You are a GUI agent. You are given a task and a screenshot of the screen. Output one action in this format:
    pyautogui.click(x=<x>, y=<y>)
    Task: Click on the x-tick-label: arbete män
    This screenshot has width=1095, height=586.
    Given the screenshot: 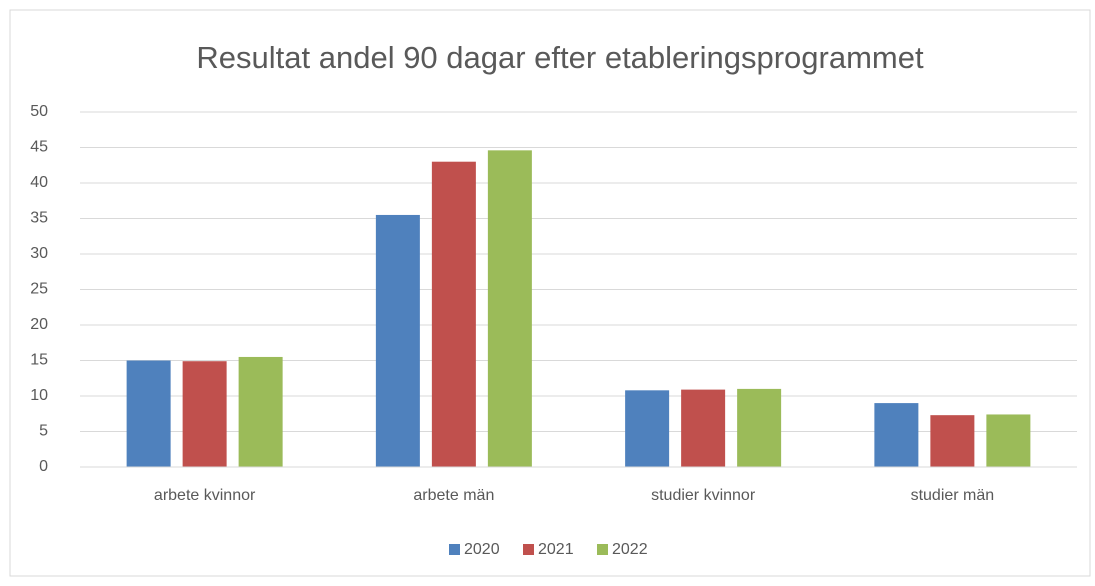 What is the action you would take?
    pyautogui.click(x=453, y=495)
    